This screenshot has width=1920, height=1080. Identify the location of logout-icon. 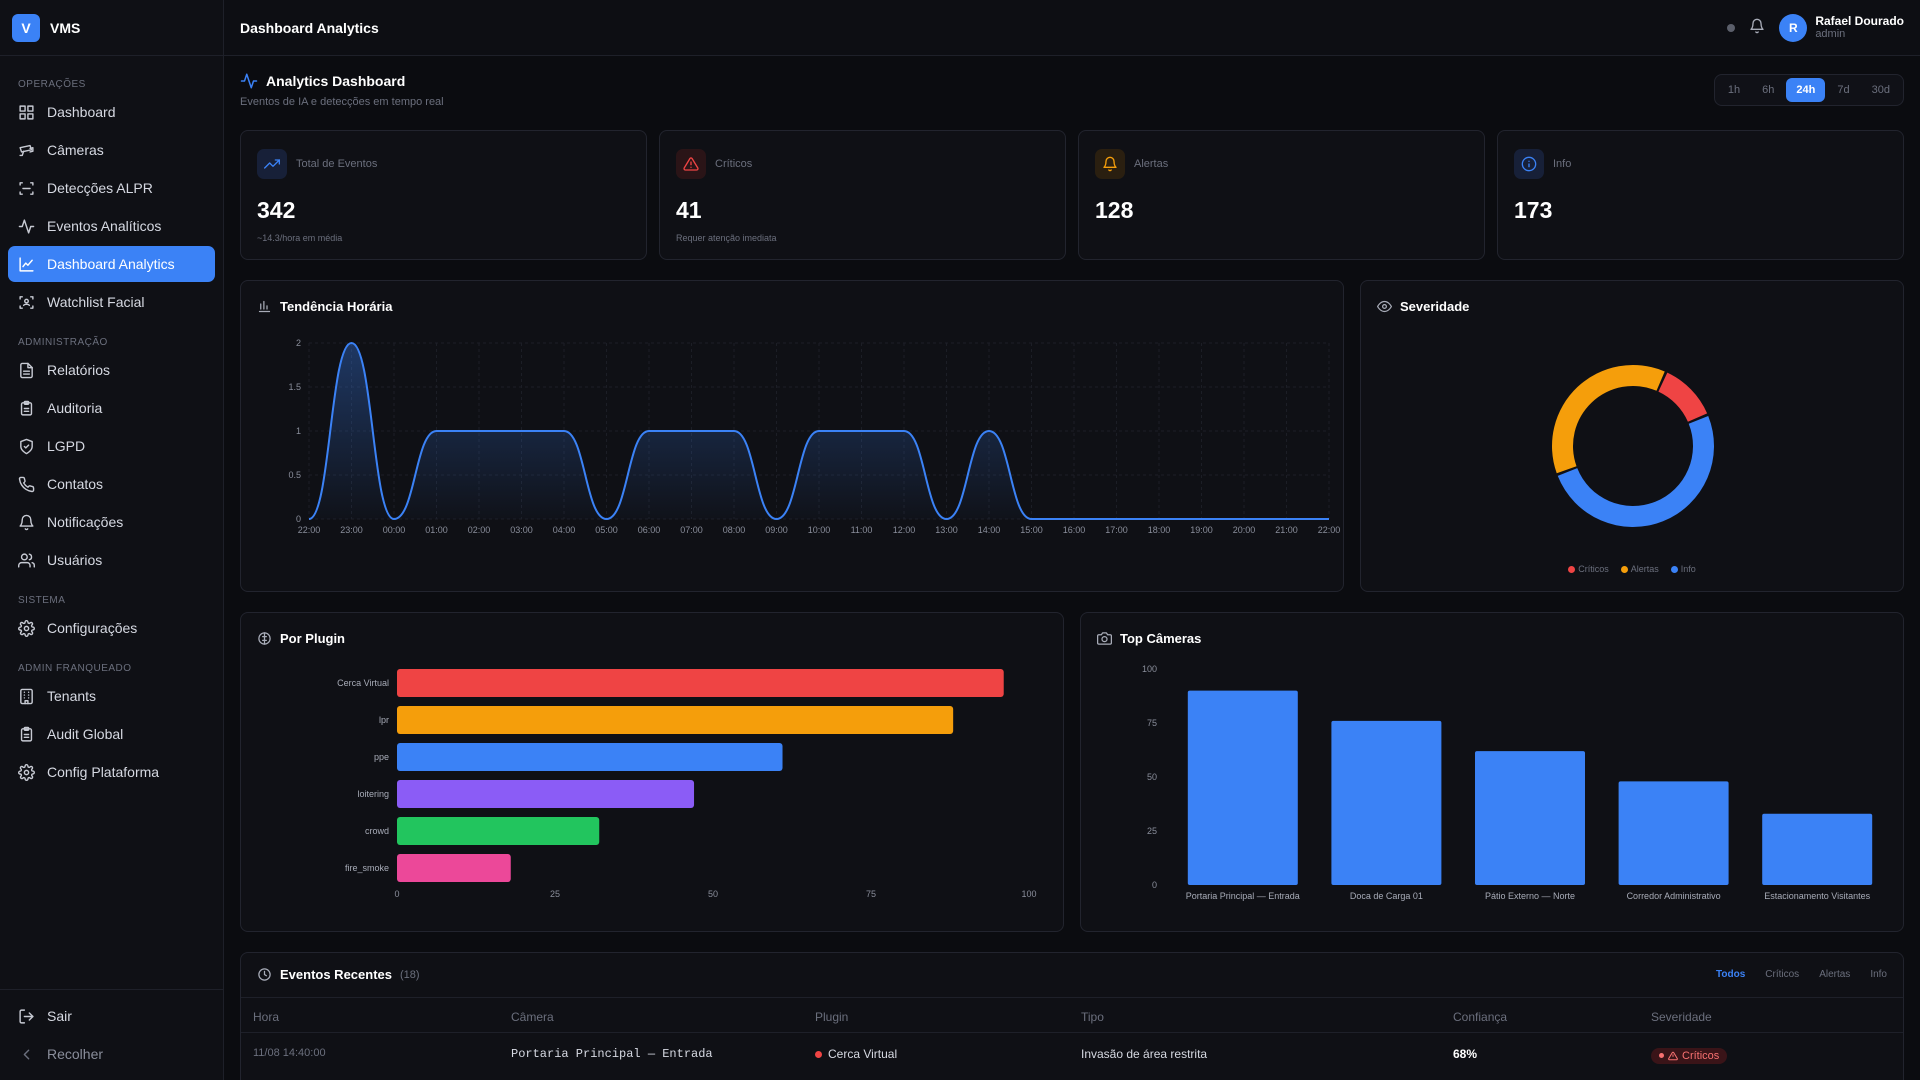
(26, 1016).